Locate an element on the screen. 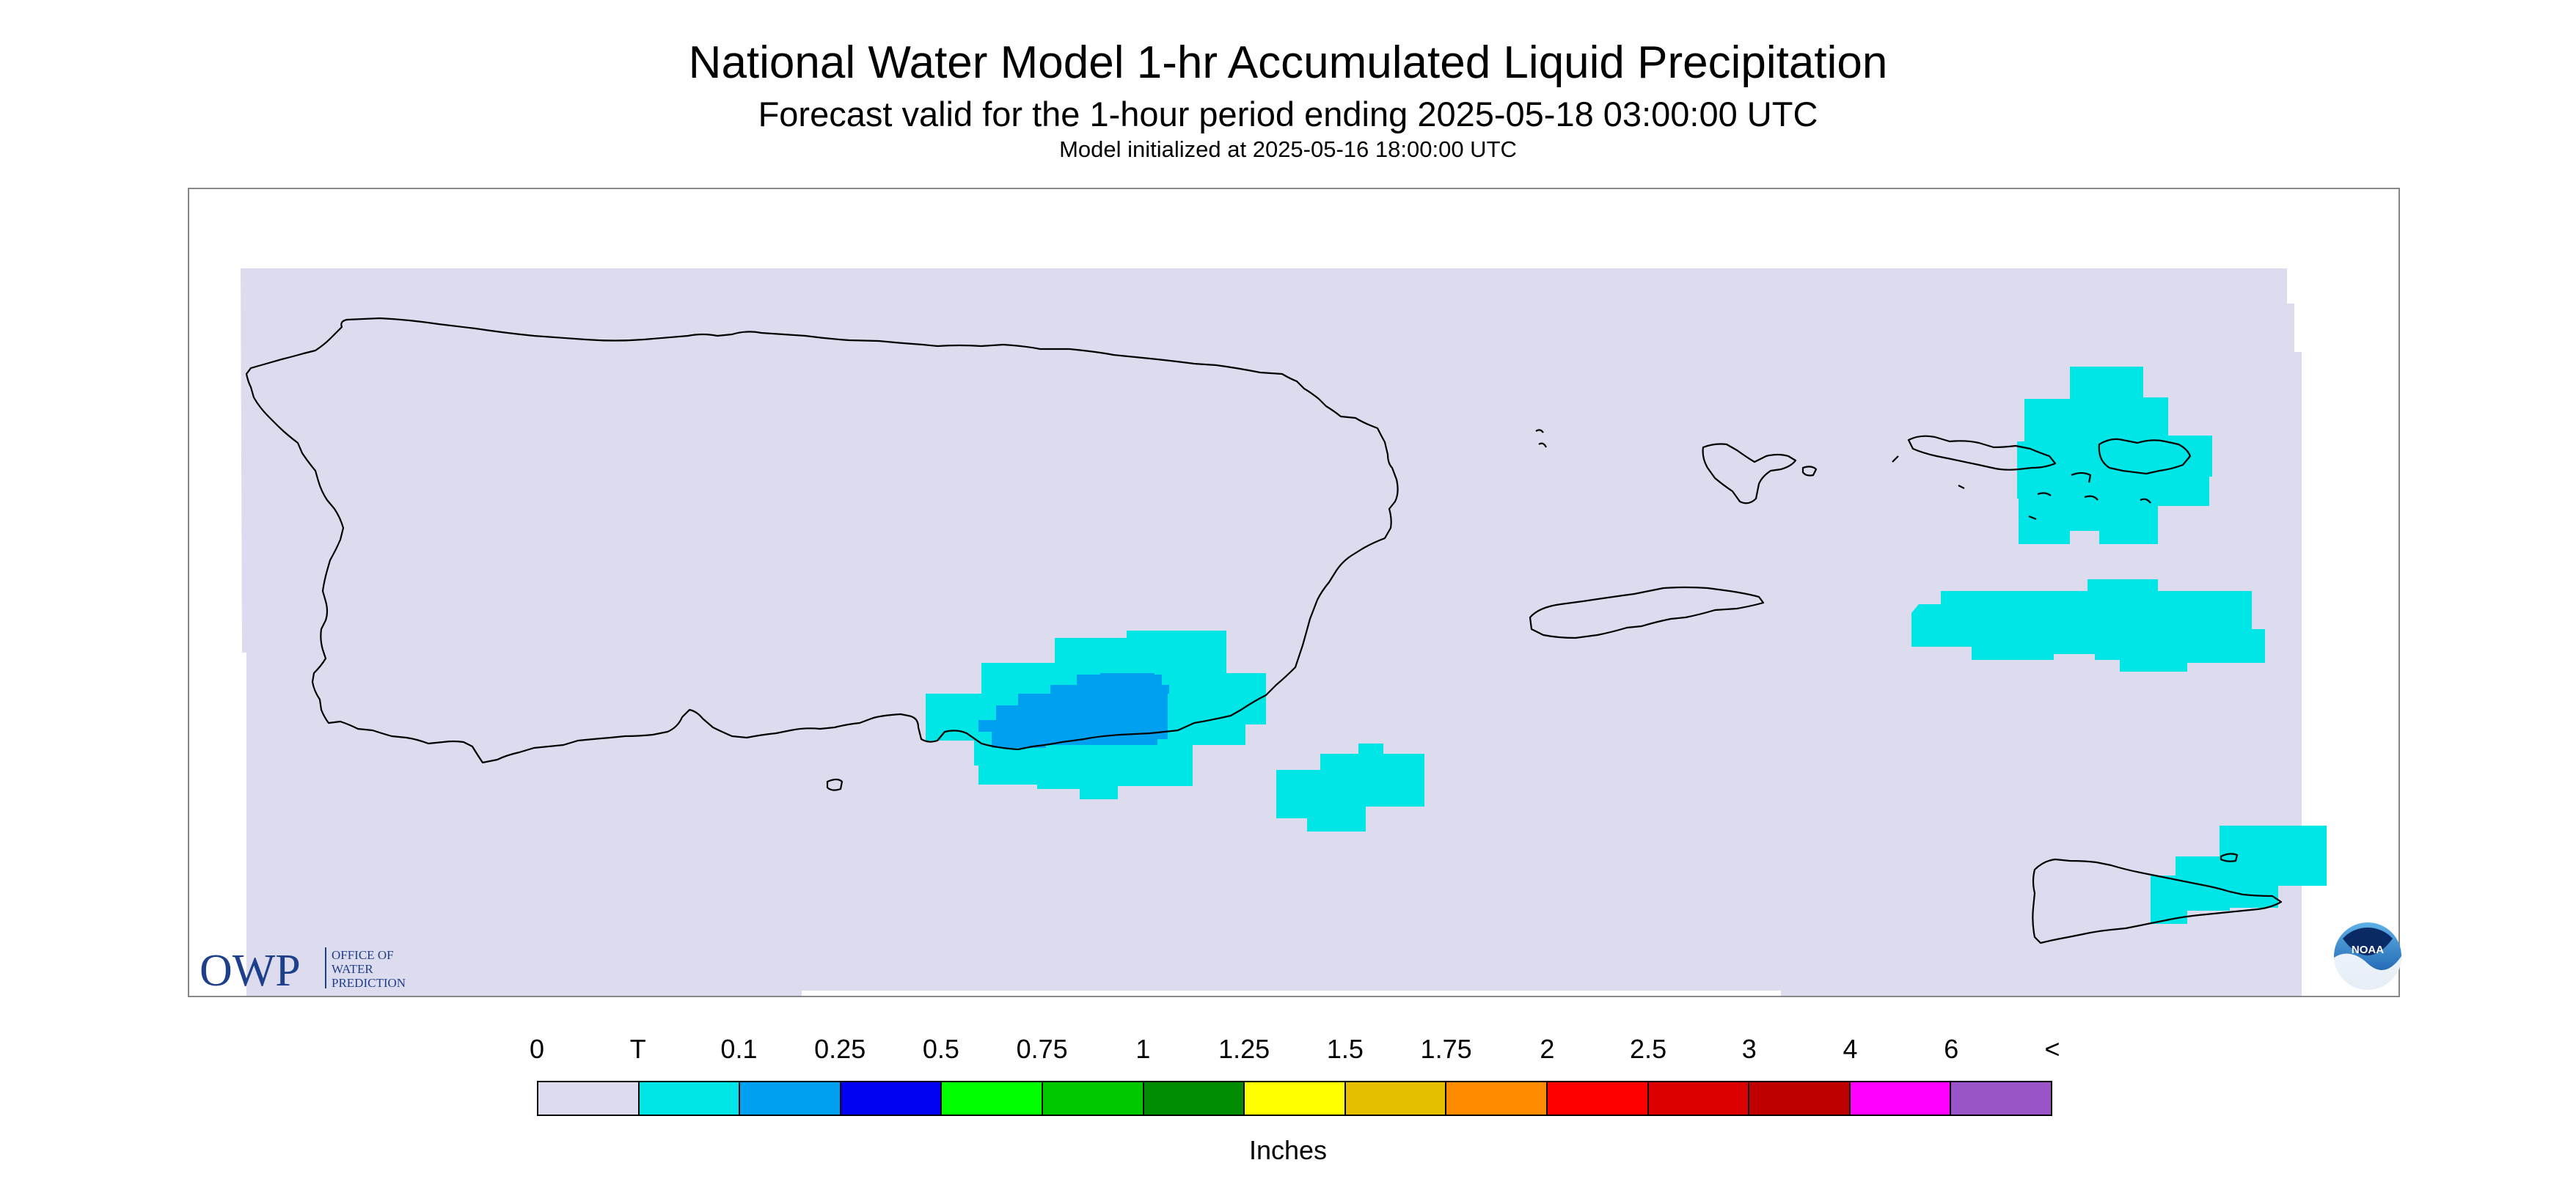 This screenshot has height=1182, width=2576. colorbar-tick-label: 1.75 is located at coordinates (1446, 1049).